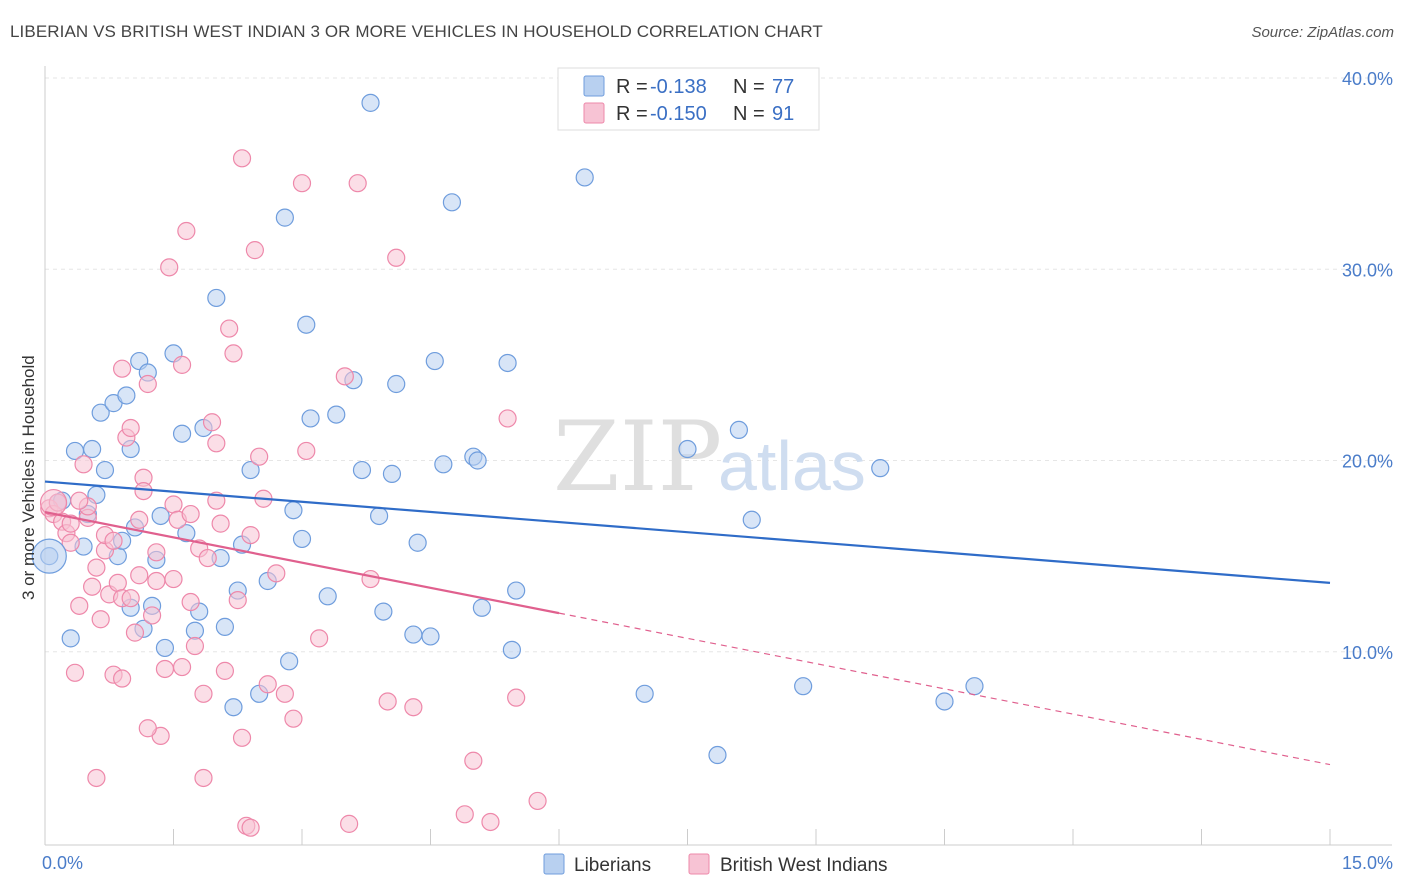  What do you see at coordinates (1322, 32) in the screenshot?
I see `source-label: Source: ZipAtlas.com` at bounding box center [1322, 32].